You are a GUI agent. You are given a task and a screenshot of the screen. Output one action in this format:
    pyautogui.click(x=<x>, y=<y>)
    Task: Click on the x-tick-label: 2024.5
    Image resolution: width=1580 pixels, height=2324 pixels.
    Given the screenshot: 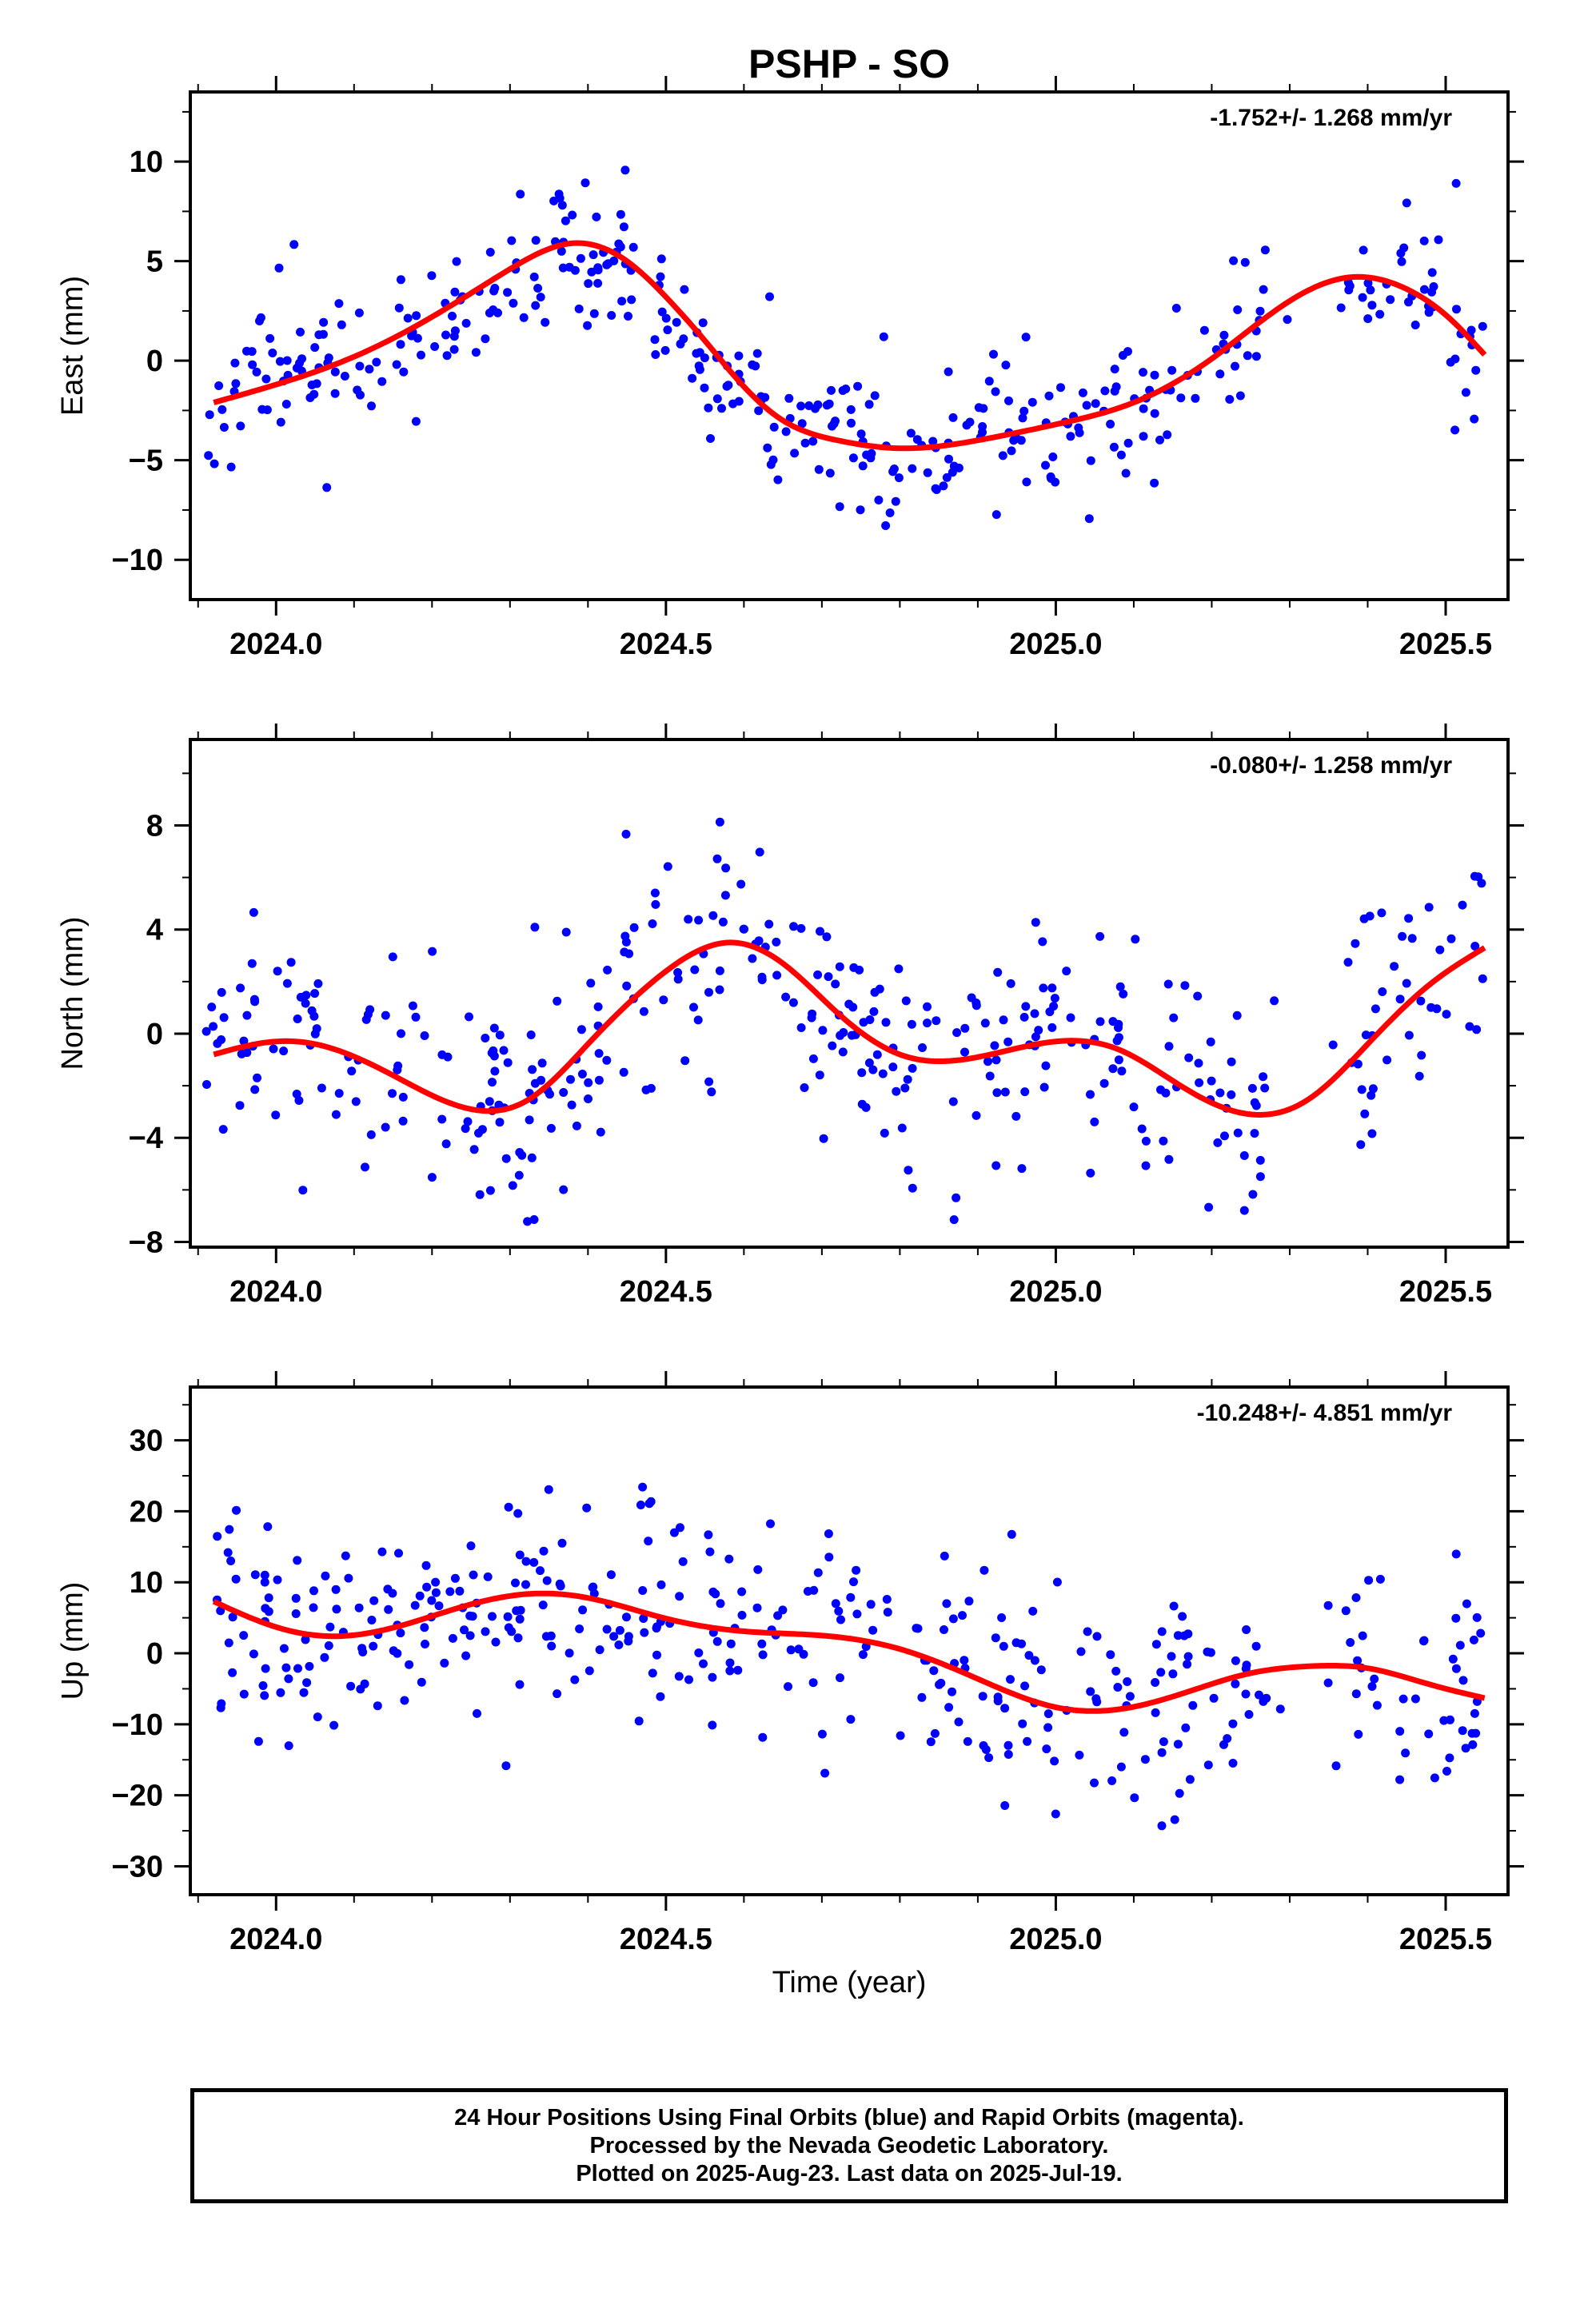 What is the action you would take?
    pyautogui.click(x=666, y=1292)
    